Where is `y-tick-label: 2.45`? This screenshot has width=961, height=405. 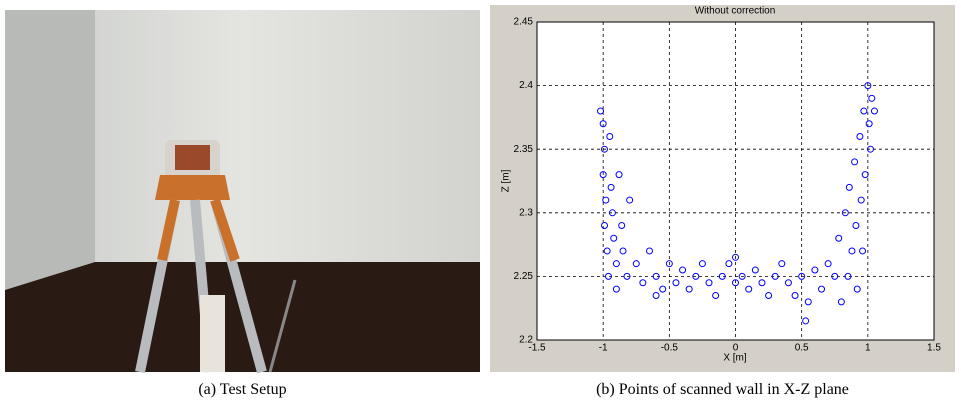
y-tick-label: 2.45 is located at coordinates (524, 22).